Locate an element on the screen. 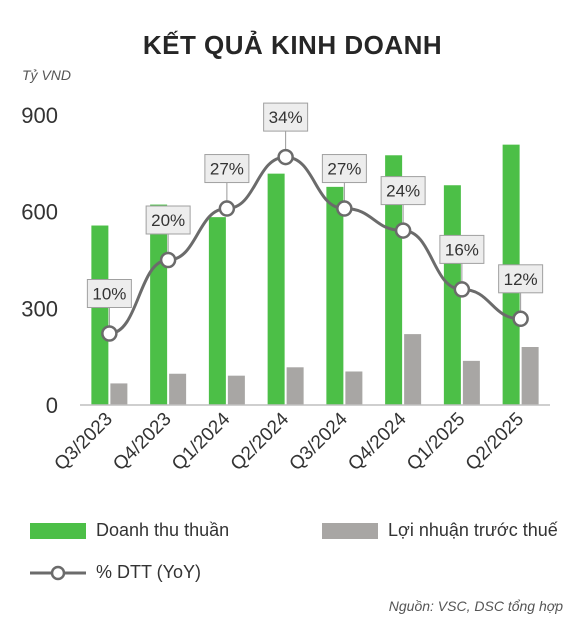 This screenshot has height=626, width=585. data-label-growth: 12% is located at coordinates (521, 279).